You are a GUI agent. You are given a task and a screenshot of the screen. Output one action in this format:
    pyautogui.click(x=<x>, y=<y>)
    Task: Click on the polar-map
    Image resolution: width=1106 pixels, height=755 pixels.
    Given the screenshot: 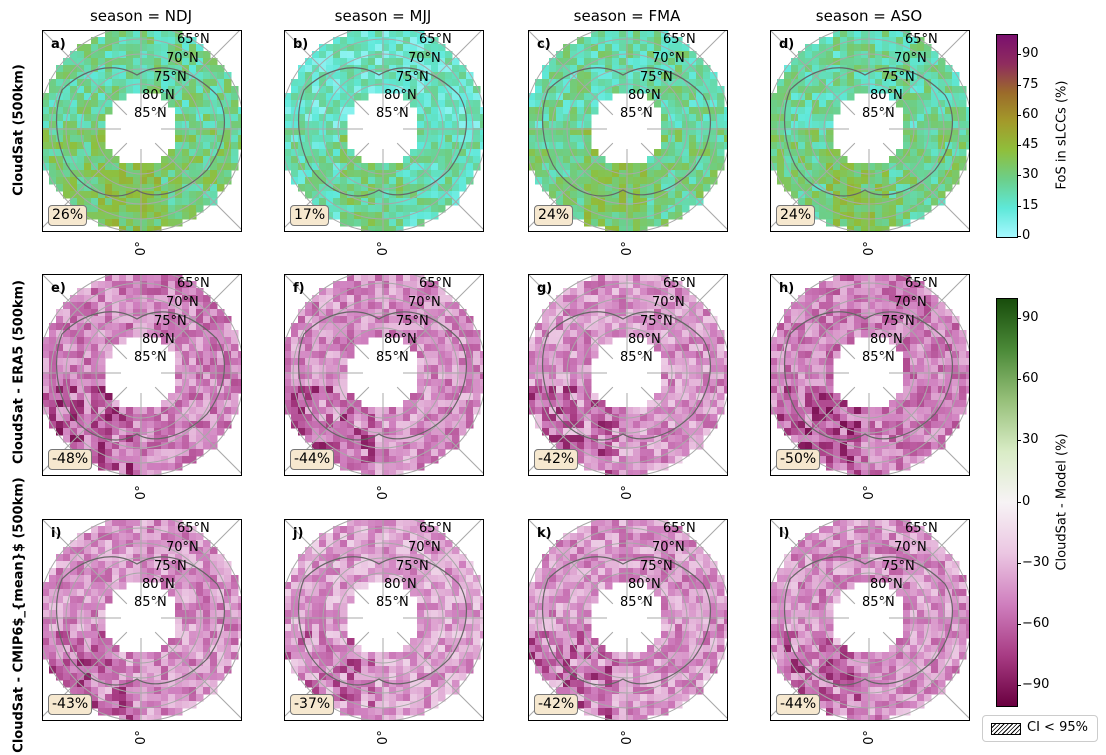 What is the action you would take?
    pyautogui.click(x=870, y=131)
    